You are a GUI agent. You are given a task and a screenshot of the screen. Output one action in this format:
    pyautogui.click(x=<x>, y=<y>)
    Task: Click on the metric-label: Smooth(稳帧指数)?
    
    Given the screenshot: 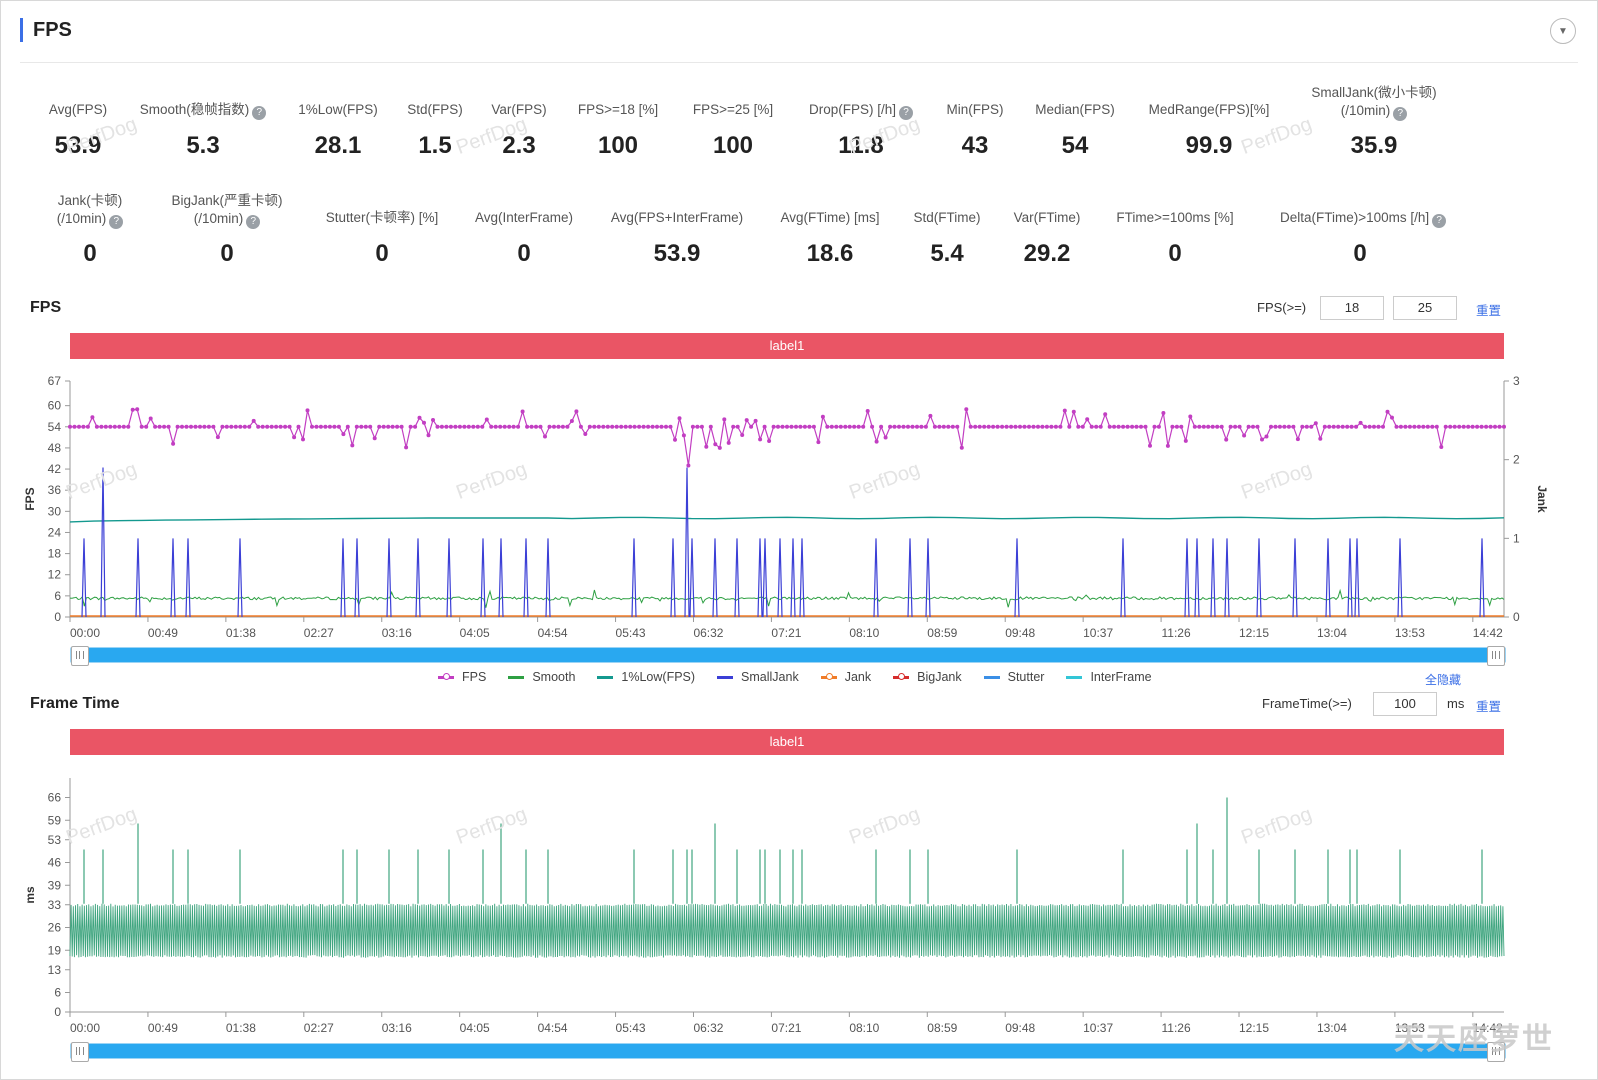 What is the action you would take?
    pyautogui.click(x=203, y=110)
    